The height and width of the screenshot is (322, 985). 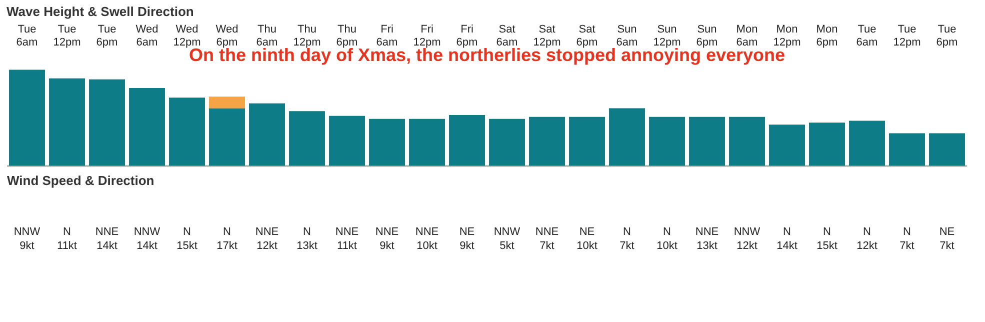 What do you see at coordinates (147, 239) in the screenshot?
I see `text: NNW 14kt` at bounding box center [147, 239].